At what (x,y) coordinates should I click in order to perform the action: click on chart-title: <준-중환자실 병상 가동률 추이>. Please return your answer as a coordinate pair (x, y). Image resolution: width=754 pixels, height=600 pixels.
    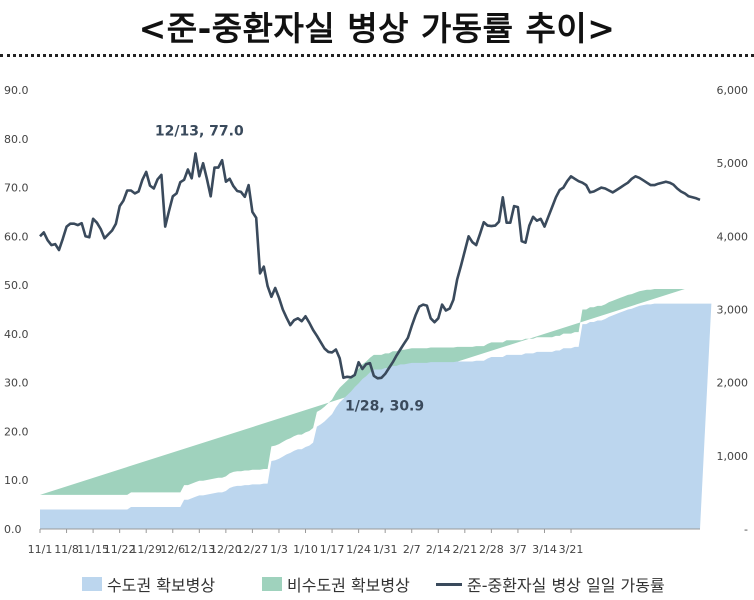
    Looking at the image, I should click on (377, 28).